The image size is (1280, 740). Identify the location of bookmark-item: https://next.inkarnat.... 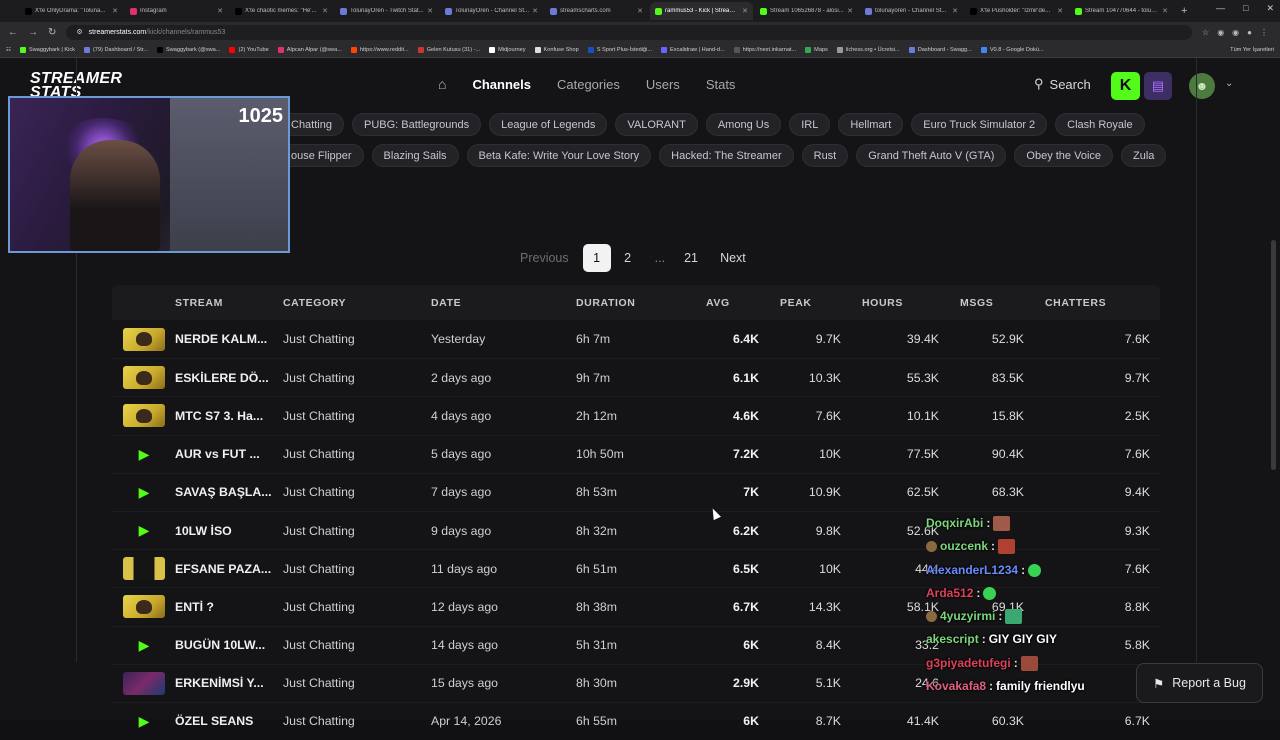
(764, 49).